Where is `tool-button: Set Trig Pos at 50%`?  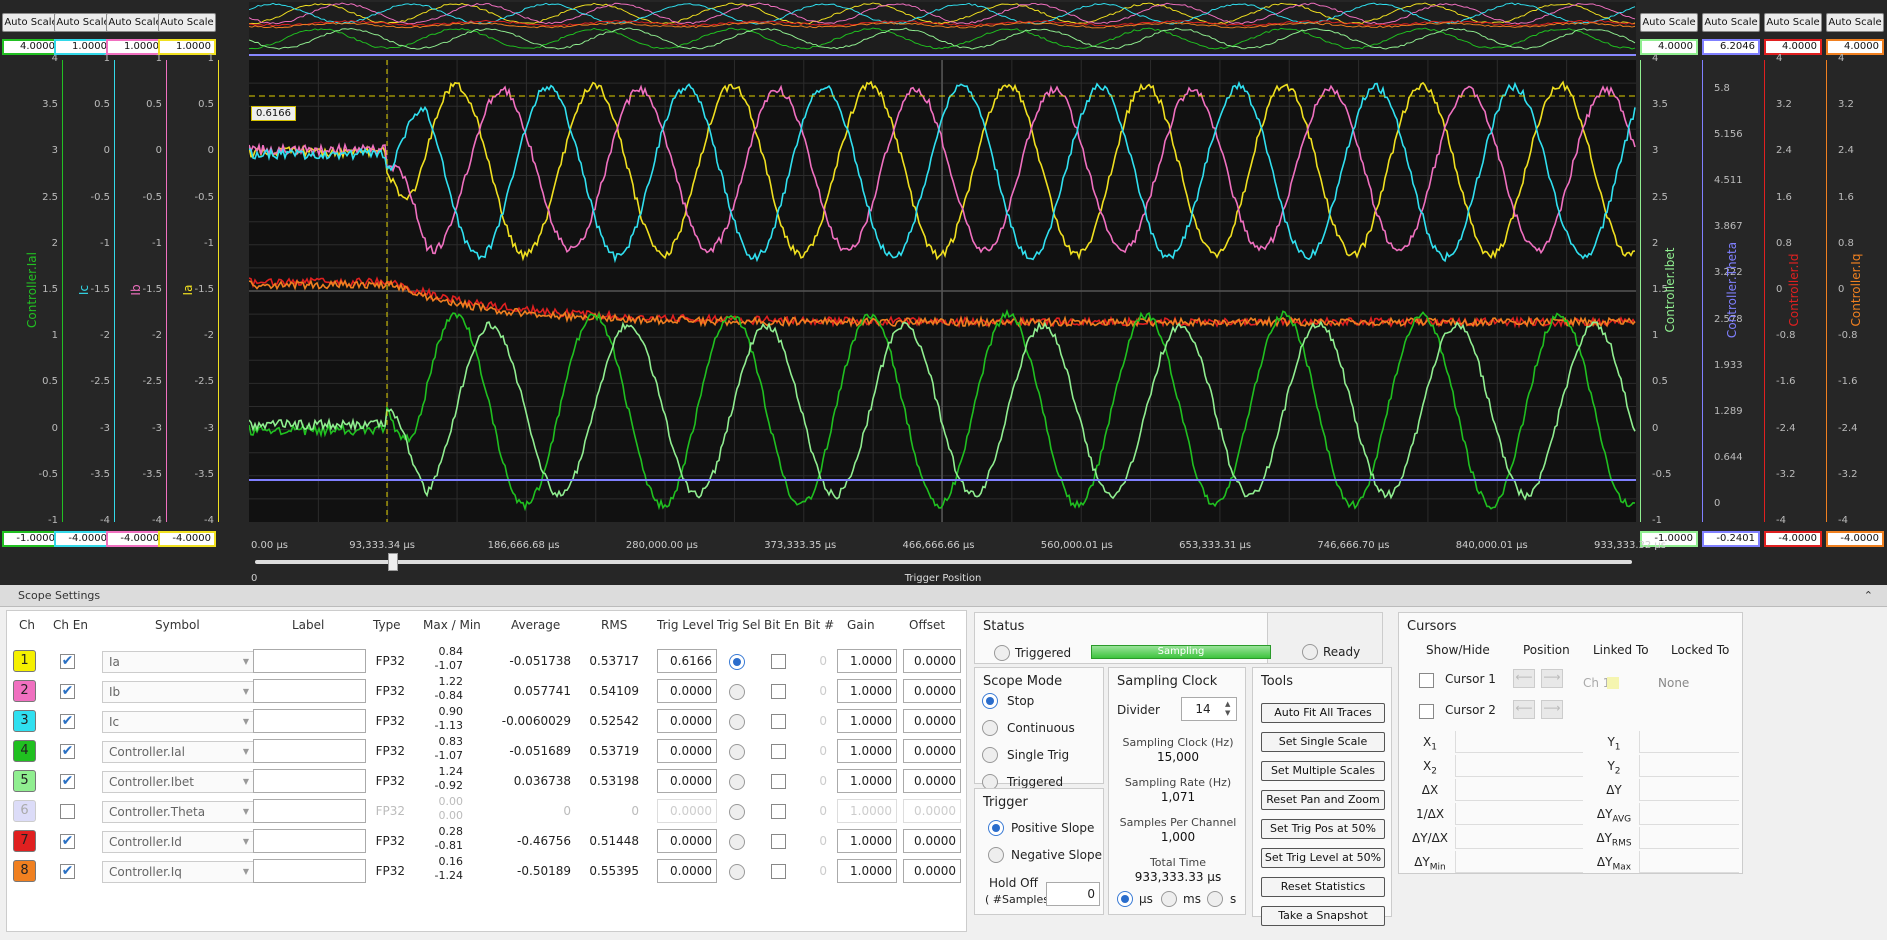 tool-button: Set Trig Pos at 50% is located at coordinates (1323, 829).